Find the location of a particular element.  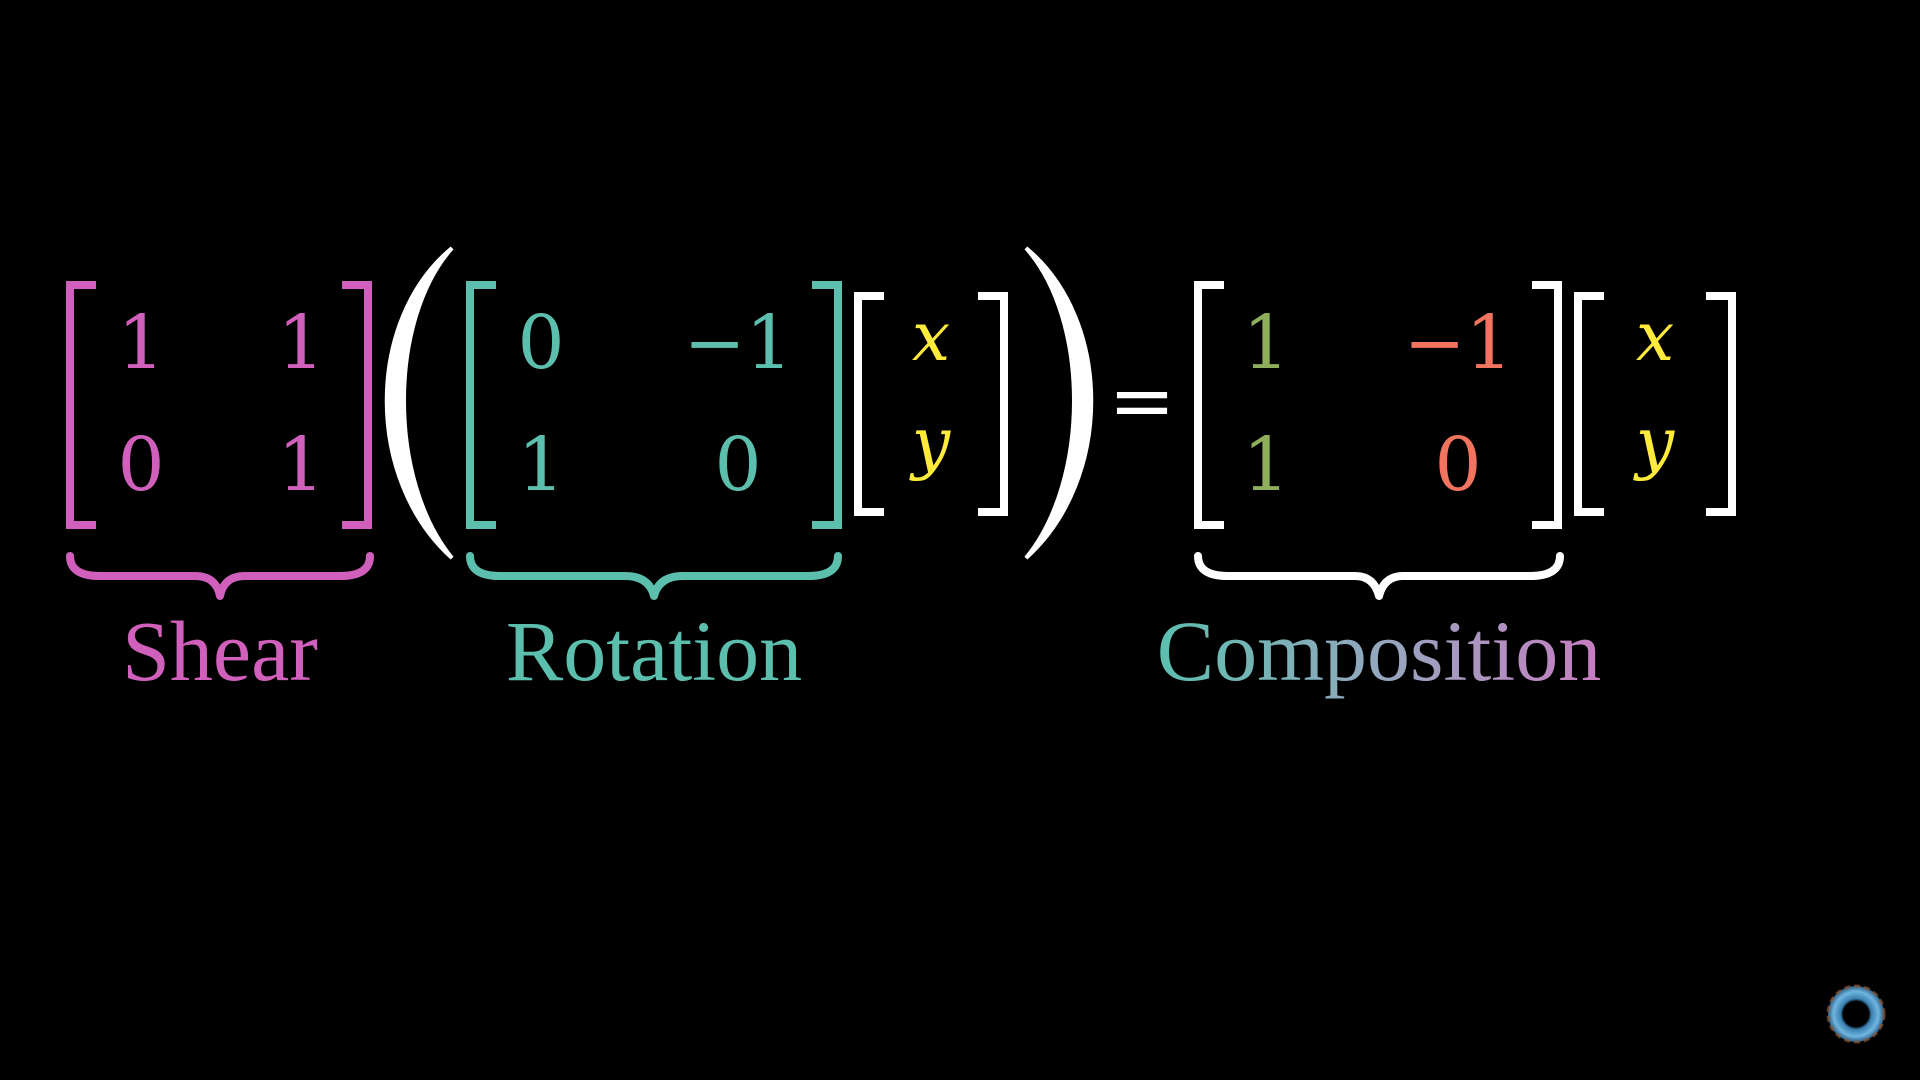

rotation-entry-1-1: 0 is located at coordinates (540, 343).